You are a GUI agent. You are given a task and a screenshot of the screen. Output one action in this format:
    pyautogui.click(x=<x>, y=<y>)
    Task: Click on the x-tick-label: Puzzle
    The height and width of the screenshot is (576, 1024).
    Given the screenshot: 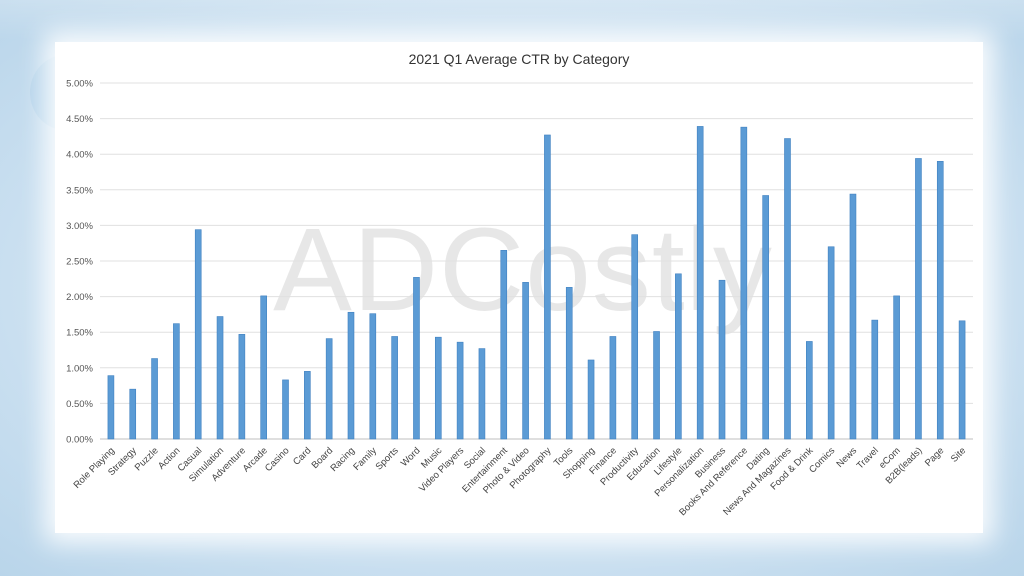 What is the action you would take?
    pyautogui.click(x=147, y=459)
    